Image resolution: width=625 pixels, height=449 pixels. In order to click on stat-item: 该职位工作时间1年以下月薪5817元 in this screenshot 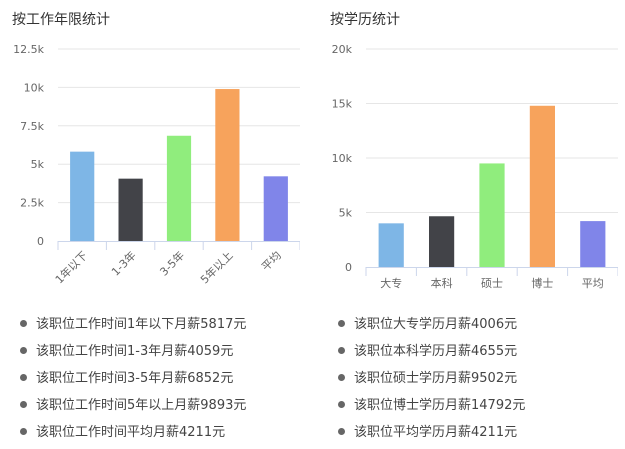, I will do `click(133, 324)`.